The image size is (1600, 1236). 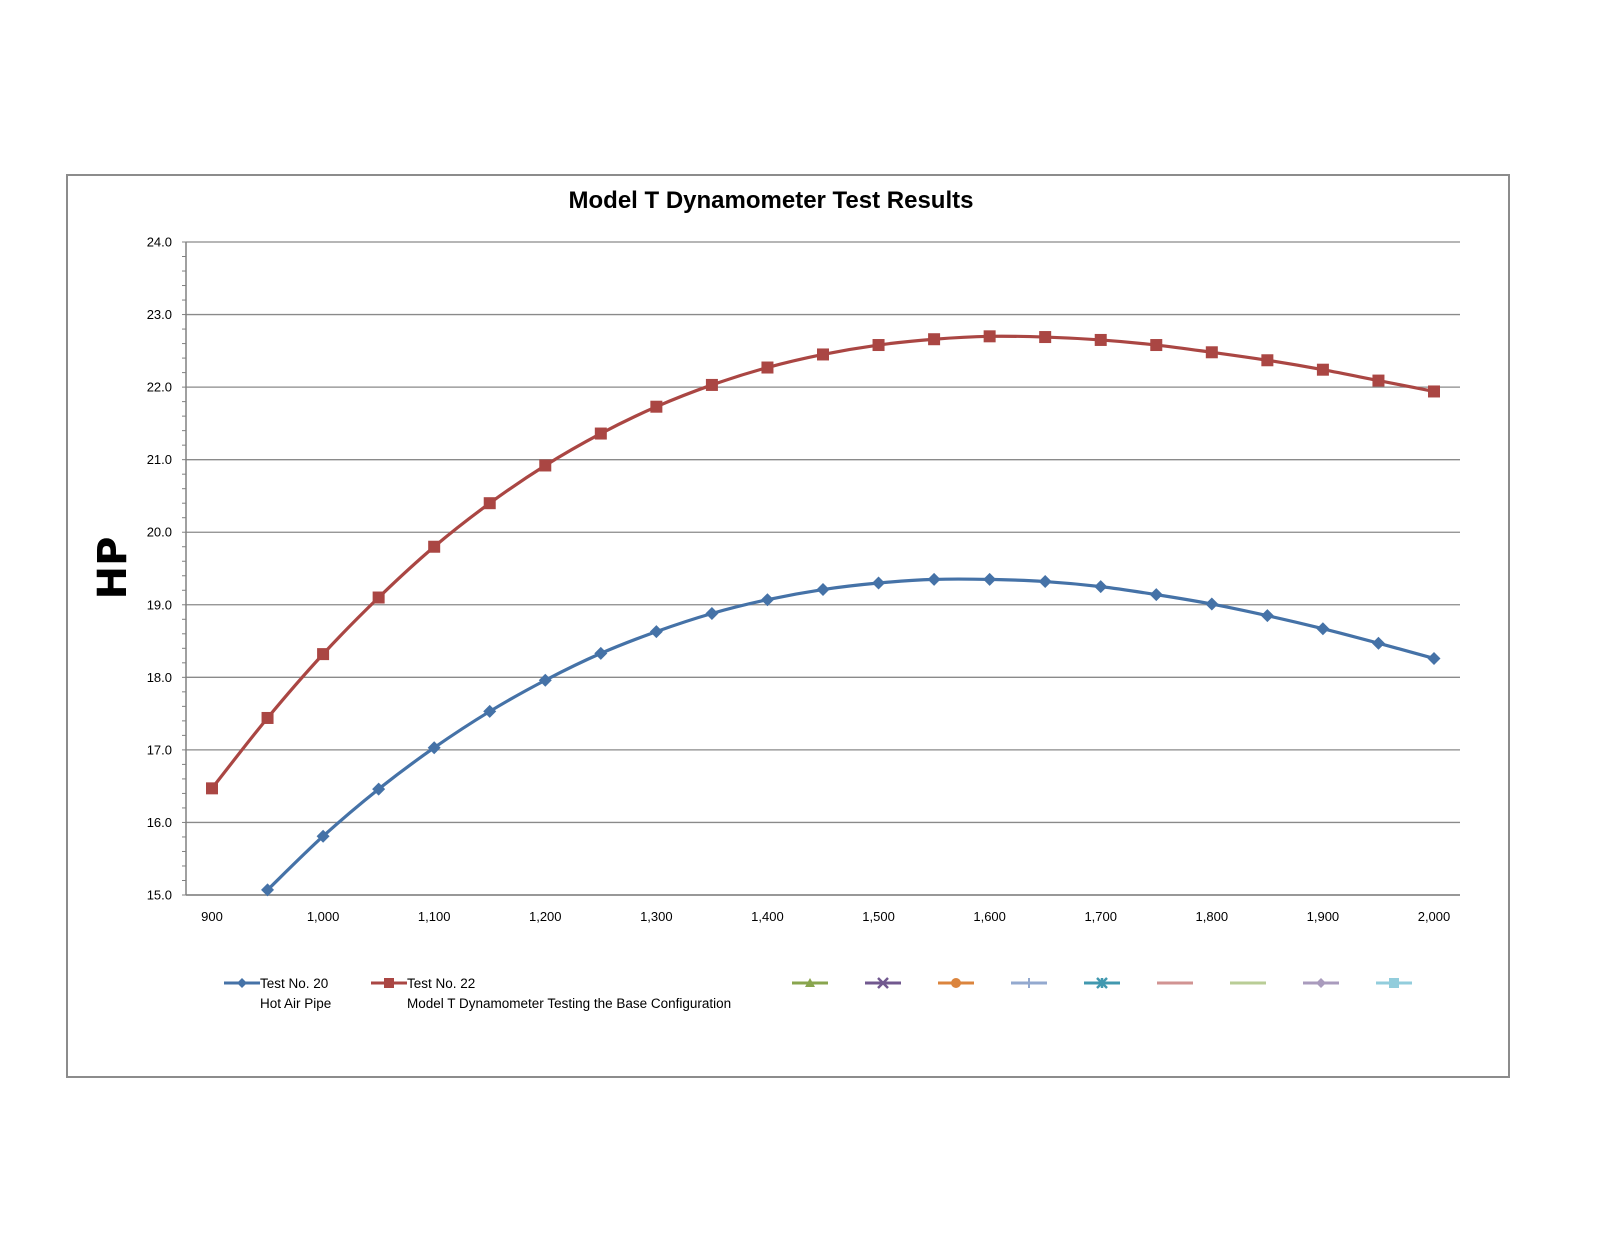 What do you see at coordinates (212, 916) in the screenshot?
I see `x-tick-label: 900` at bounding box center [212, 916].